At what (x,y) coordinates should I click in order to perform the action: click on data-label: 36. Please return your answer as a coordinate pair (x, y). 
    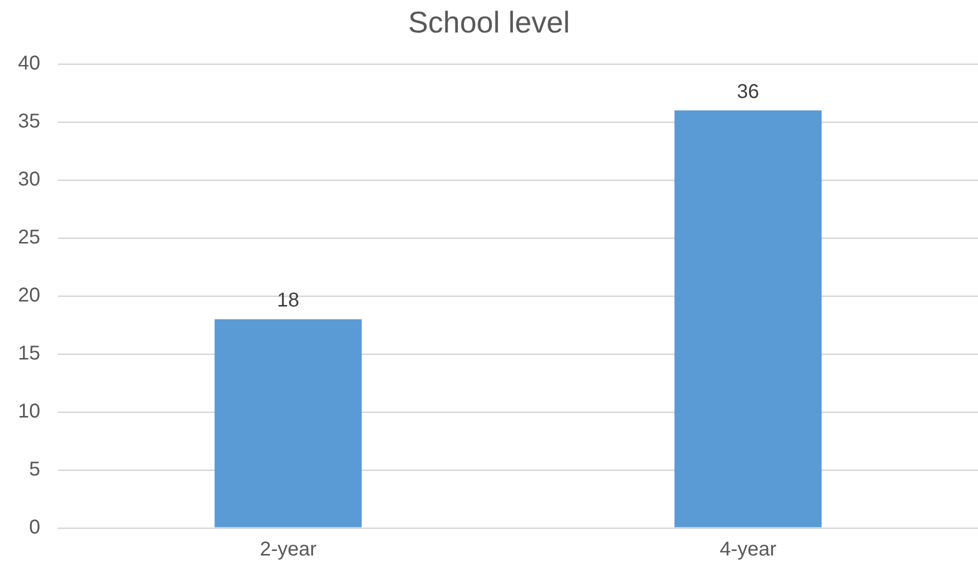
    Looking at the image, I should click on (748, 91).